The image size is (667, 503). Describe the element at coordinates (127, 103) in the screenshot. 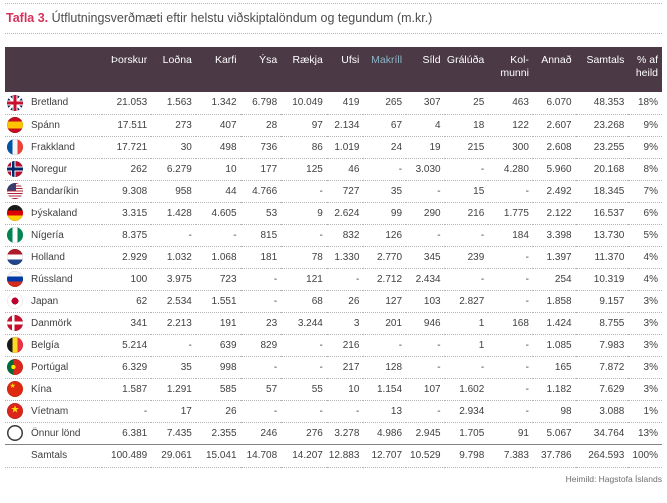

I see `value-thorskur: 21.053` at that location.